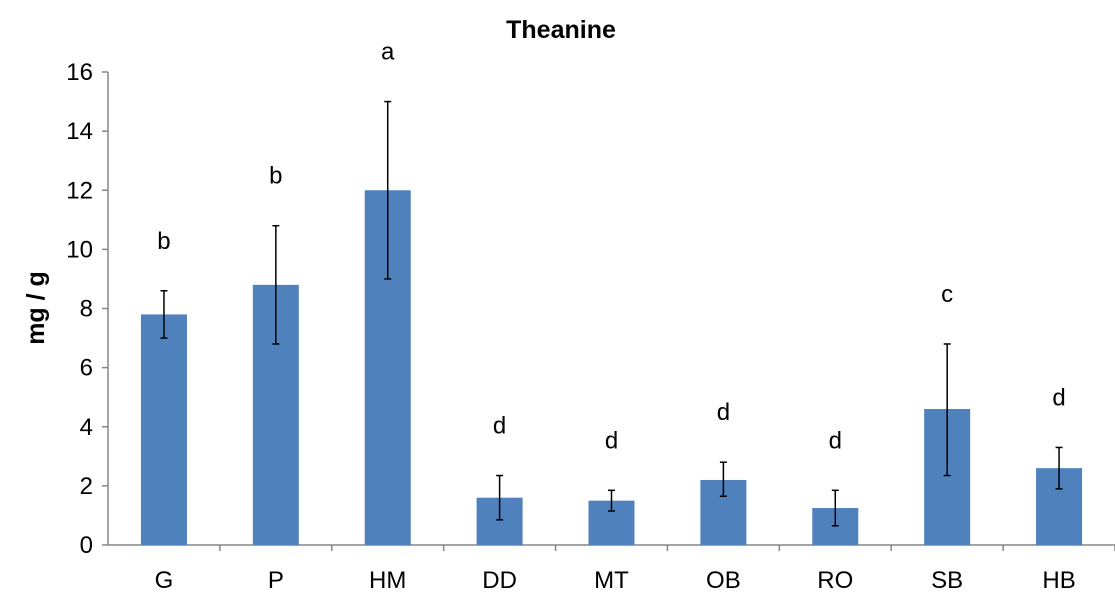 Image resolution: width=1115 pixels, height=606 pixels. What do you see at coordinates (86, 486) in the screenshot?
I see `y-tick-label: 2` at bounding box center [86, 486].